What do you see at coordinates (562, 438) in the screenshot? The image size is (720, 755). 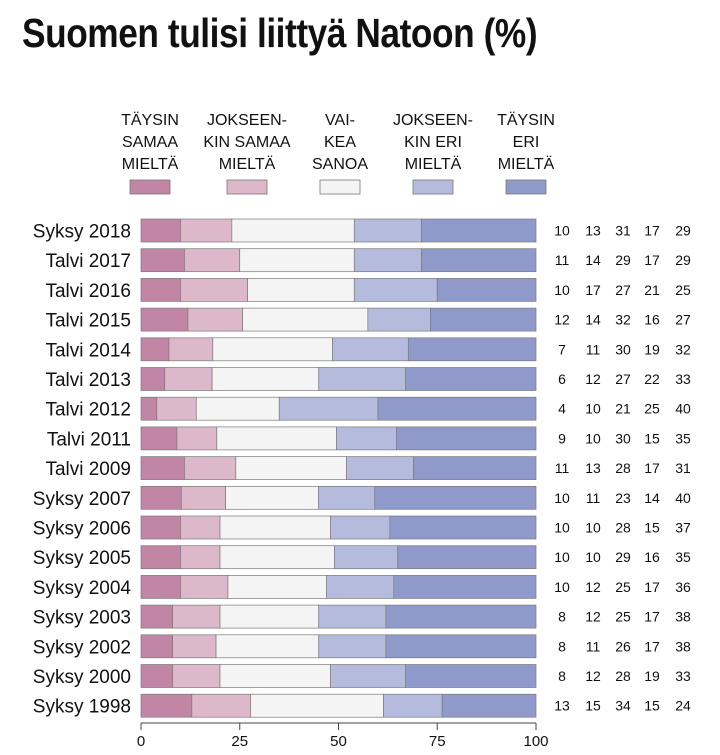 I see `data-label: 9` at bounding box center [562, 438].